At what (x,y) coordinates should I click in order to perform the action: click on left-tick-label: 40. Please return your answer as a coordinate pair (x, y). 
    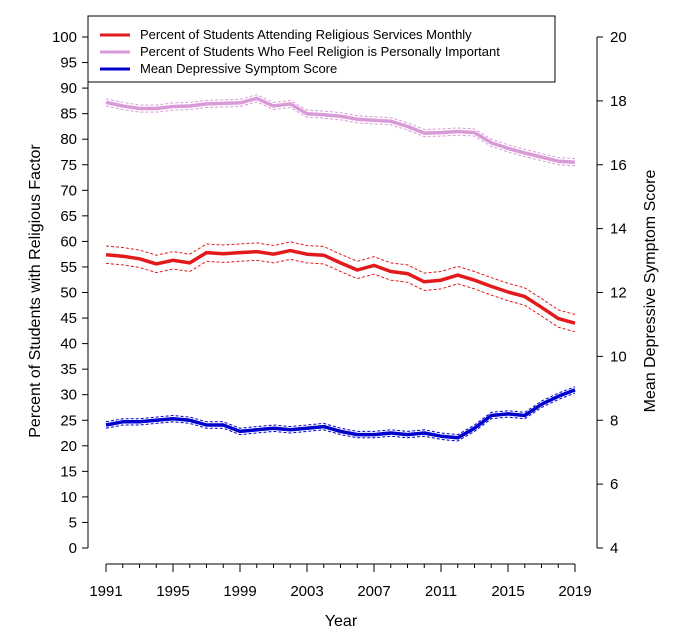
    Looking at the image, I should click on (68, 344).